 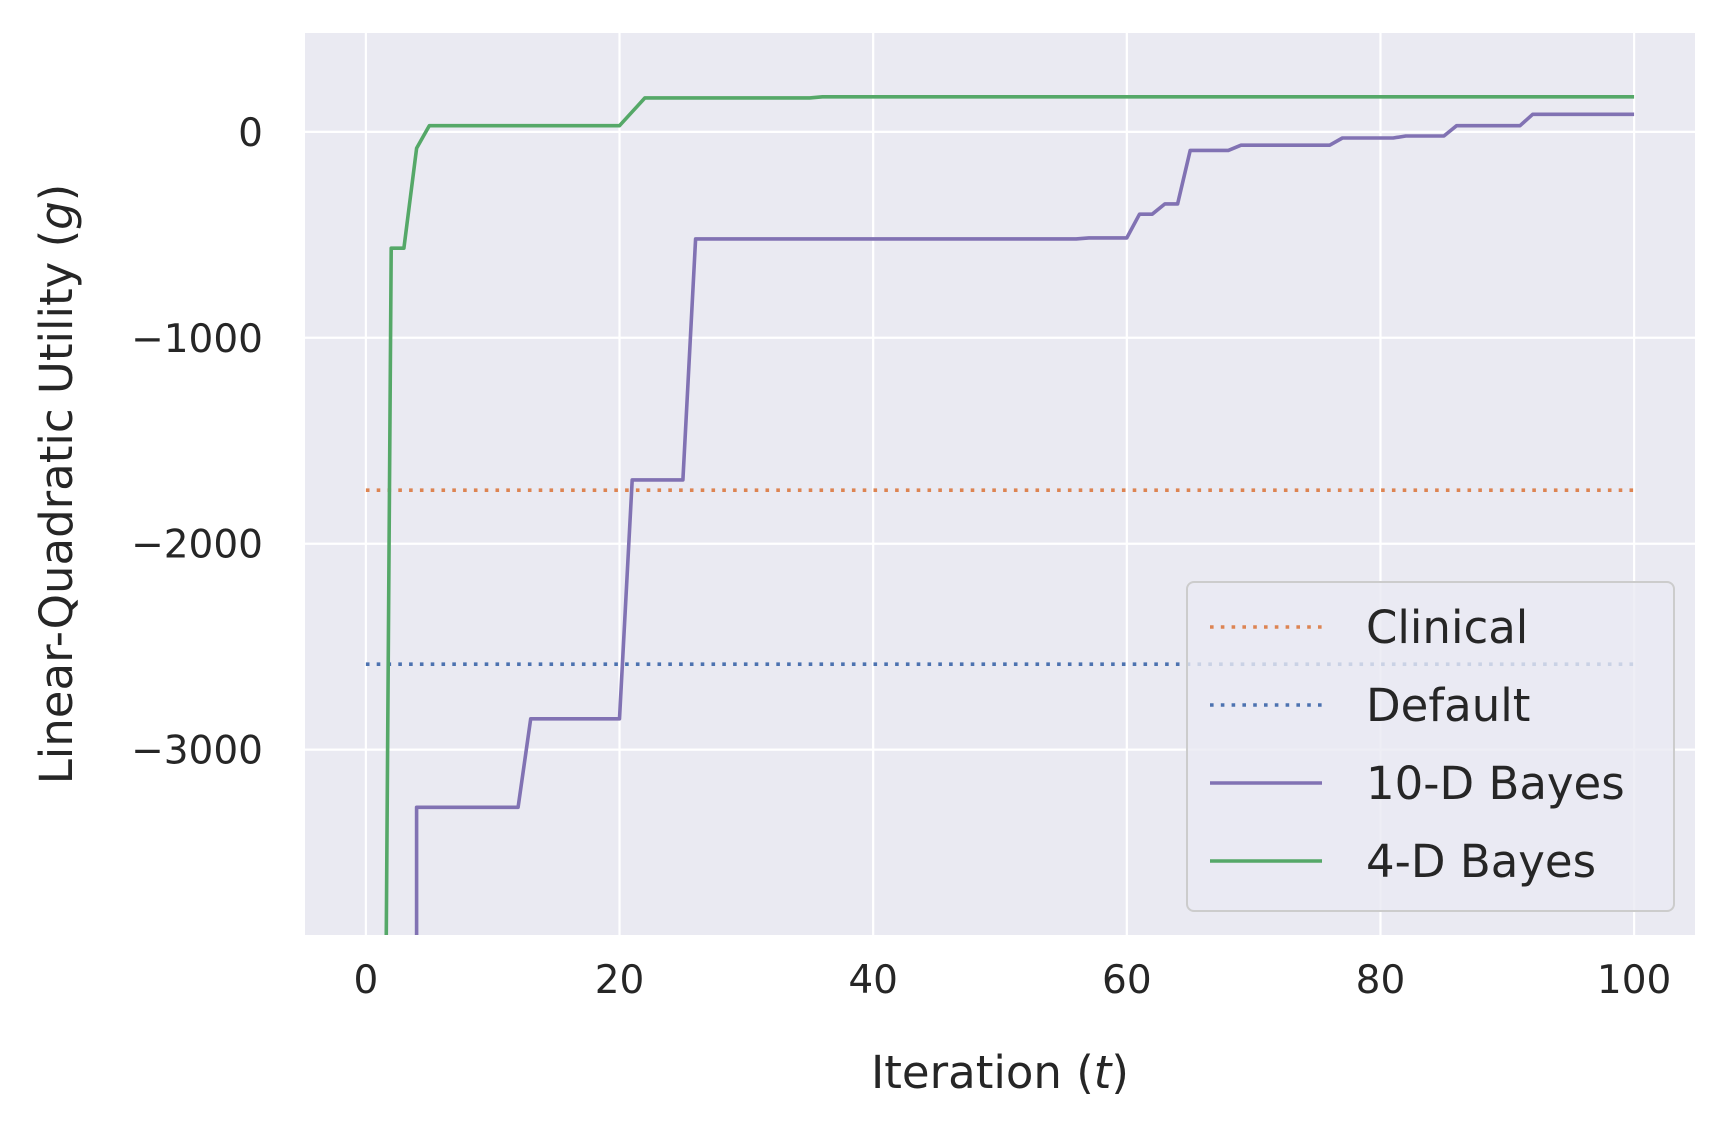 What do you see at coordinates (1481, 861) in the screenshot?
I see `legend-label: 4-D Bayes` at bounding box center [1481, 861].